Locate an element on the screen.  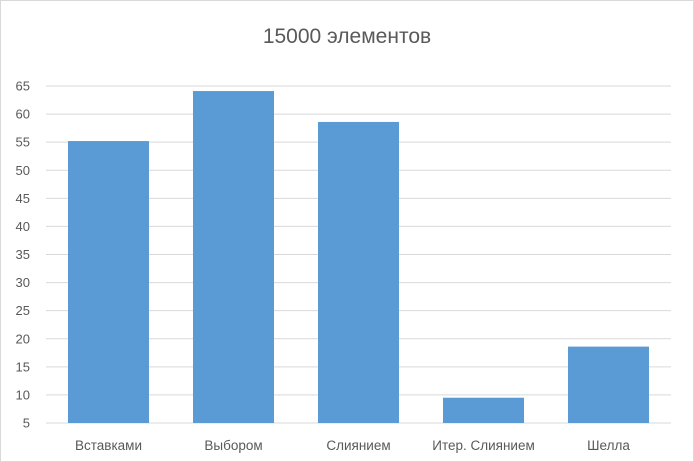
y-axis-tick-labels: 5 10 15 20 25 30 35 40 45 50 55 60 65 is located at coordinates (23, 255).